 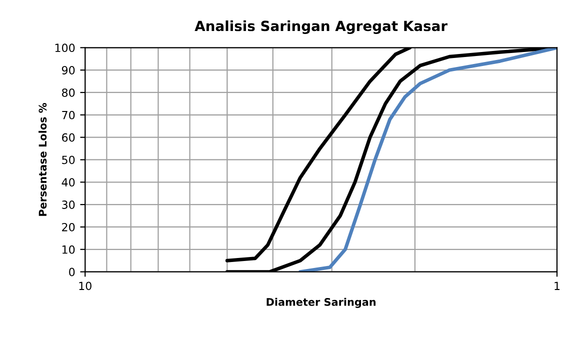 I want to click on y-tick-label: 50, so click(x=68, y=160).